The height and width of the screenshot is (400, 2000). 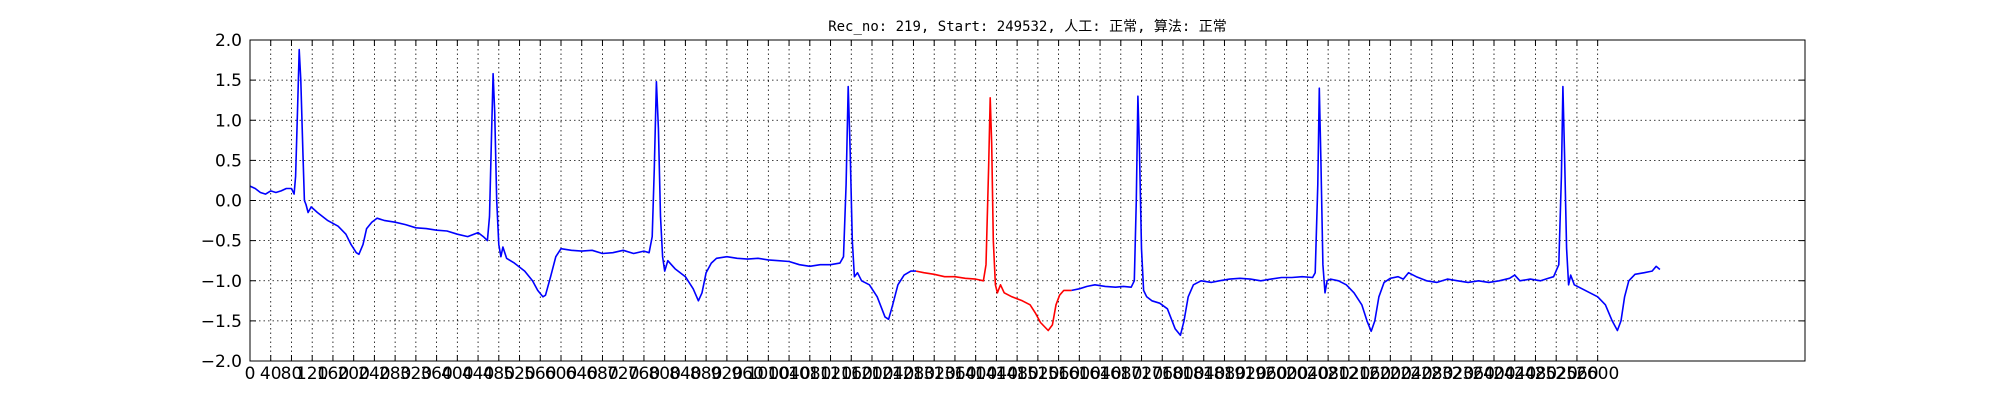 What do you see at coordinates (1348, 374) in the screenshot?
I see `x-tick-label: 2120` at bounding box center [1348, 374].